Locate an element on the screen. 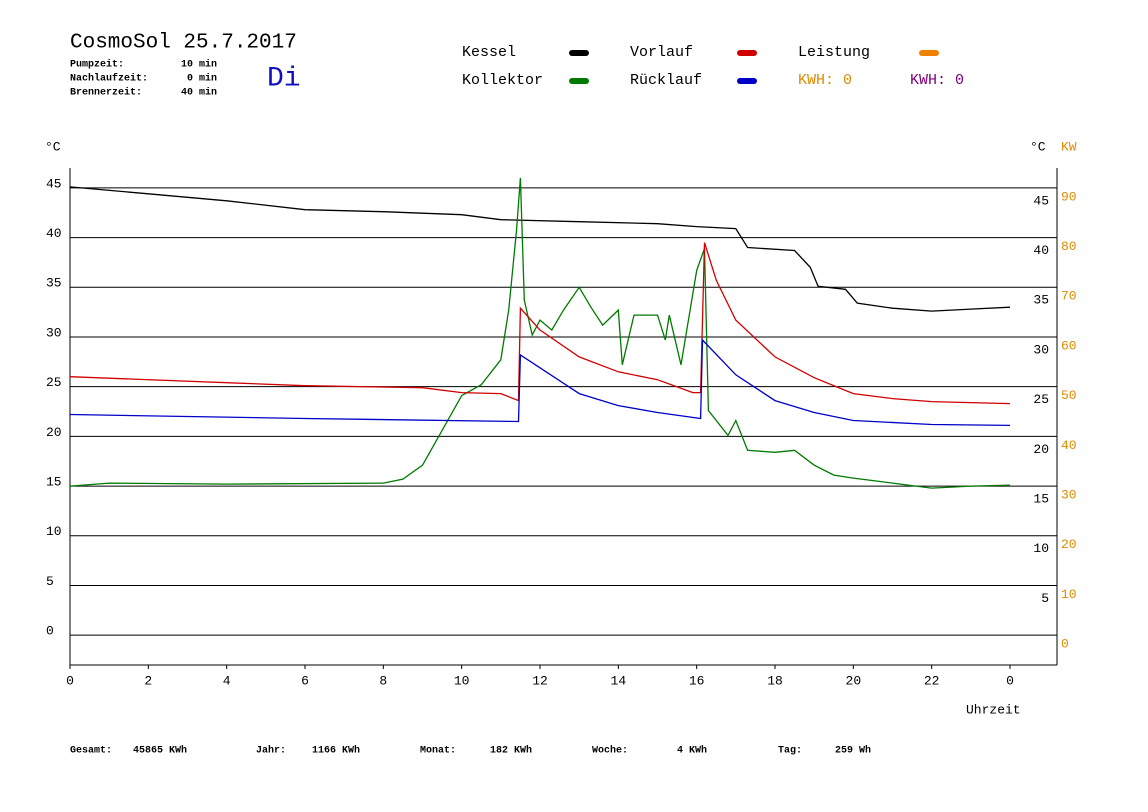 Image resolution: width=1148 pixels, height=812 pixels. y-tick-label-right: 30 is located at coordinates (1041, 349).